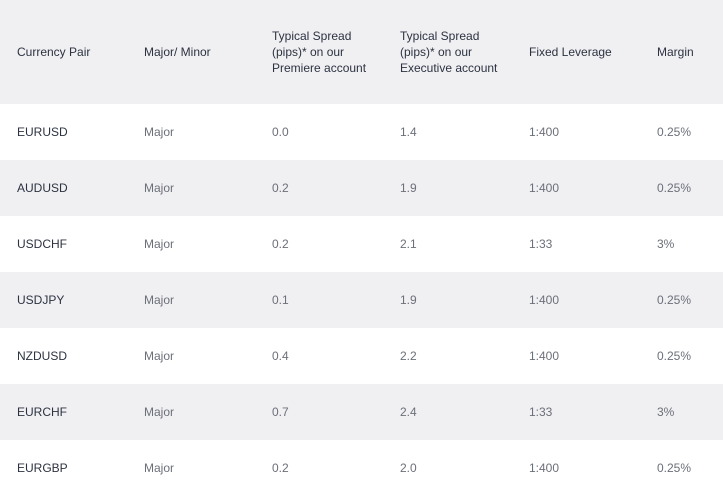  I want to click on cell-currency-pair: USDCHF, so click(42, 244).